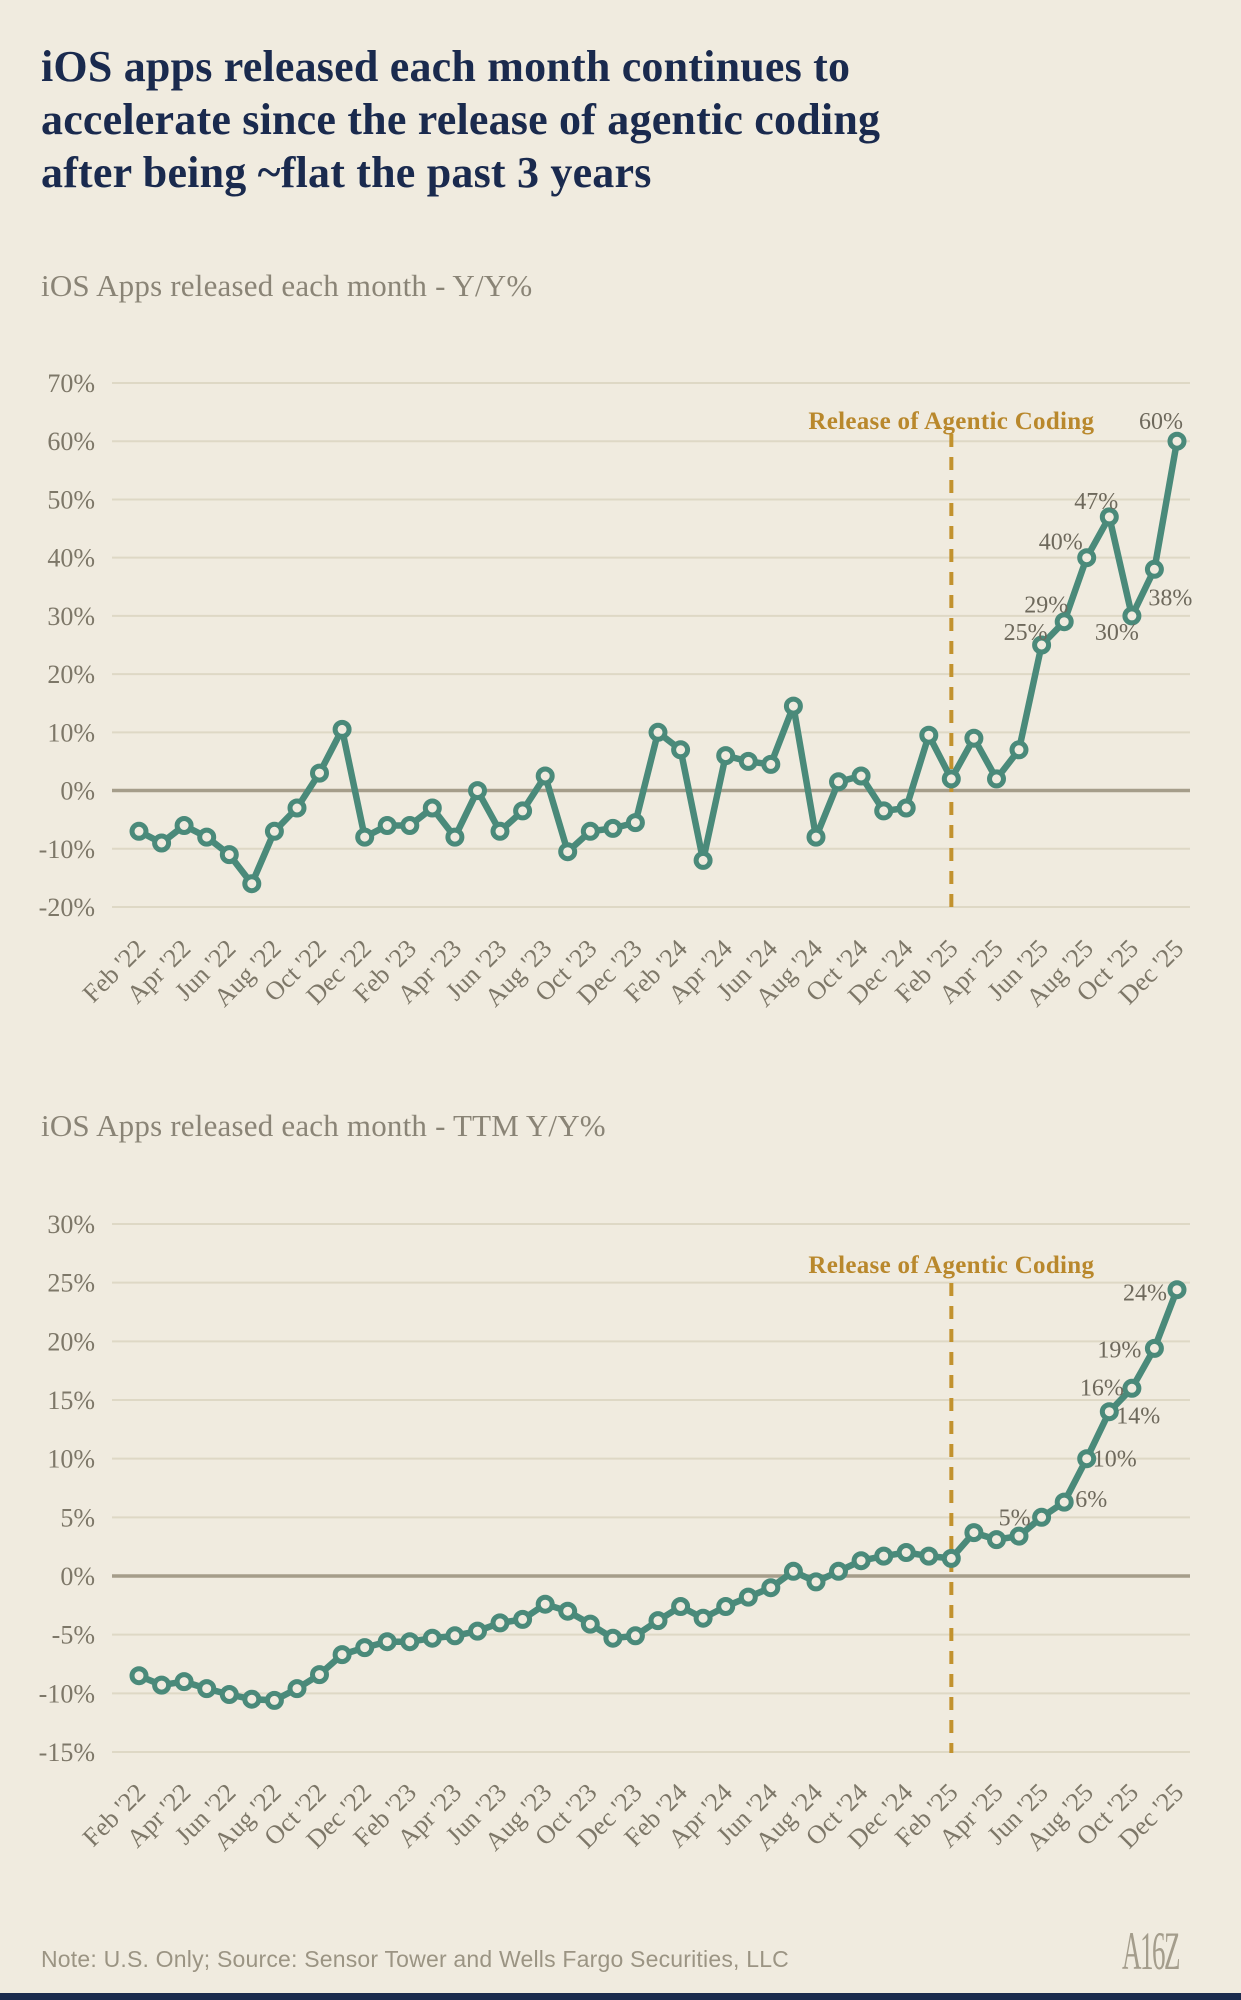  Describe the element at coordinates (1026, 633) in the screenshot. I see `point-value-label: 25%` at that location.